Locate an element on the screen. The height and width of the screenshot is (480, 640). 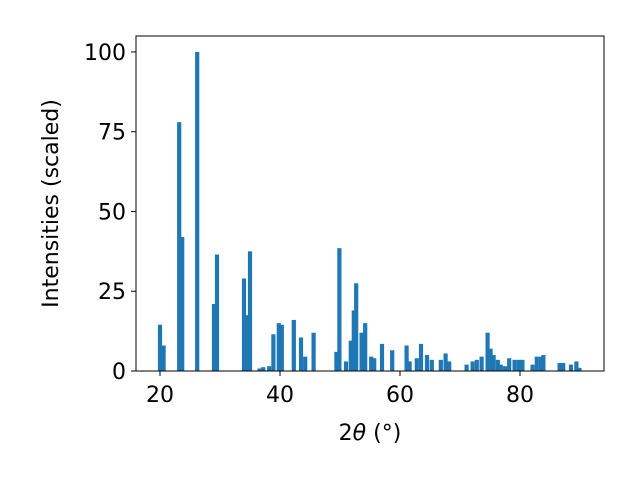
y-axis: 0 25 50 75 100 is located at coordinates (110, 213).